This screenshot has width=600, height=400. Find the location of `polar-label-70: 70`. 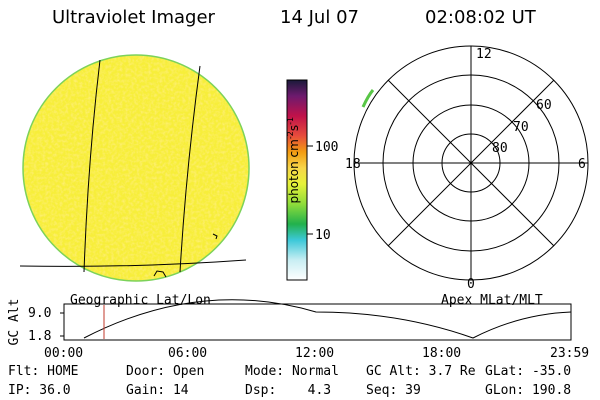

polar-label-70: 70 is located at coordinates (521, 127).